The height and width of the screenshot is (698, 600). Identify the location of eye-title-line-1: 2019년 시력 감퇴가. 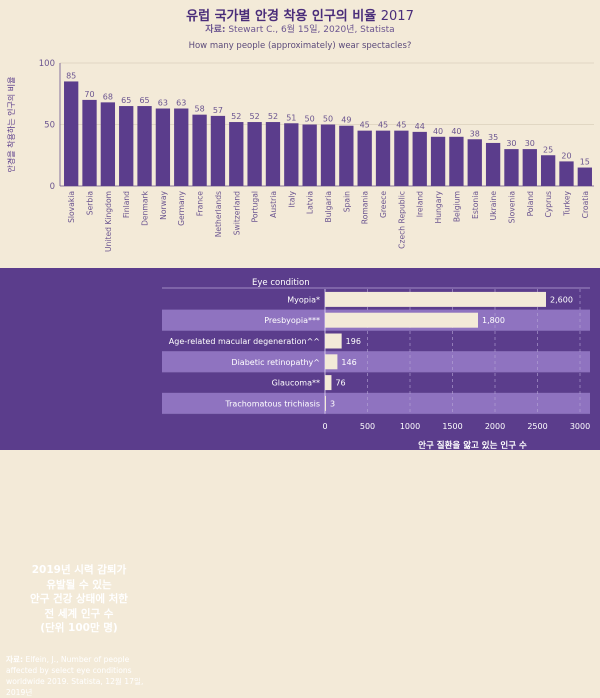
(79, 570).